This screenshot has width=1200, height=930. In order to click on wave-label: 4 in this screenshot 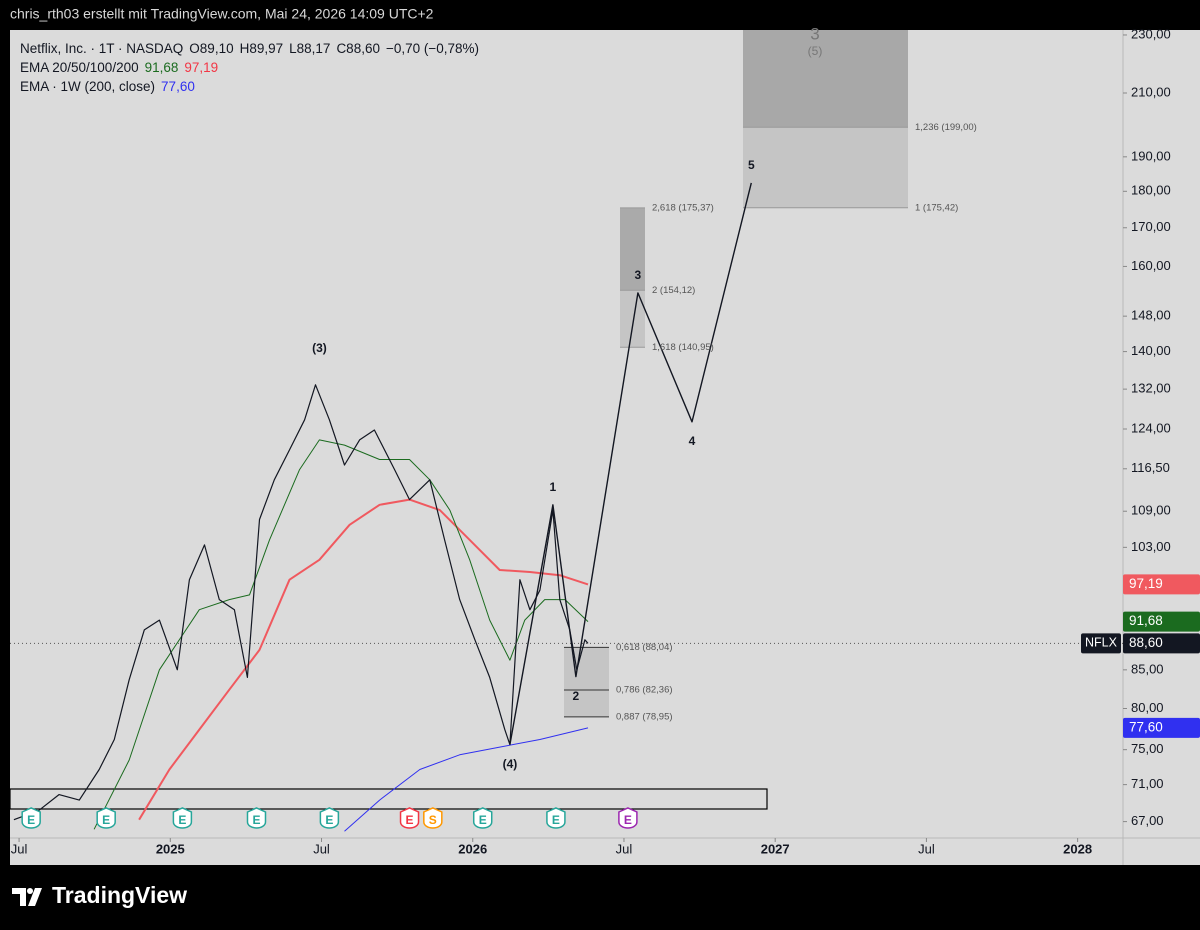, I will do `click(692, 441)`.